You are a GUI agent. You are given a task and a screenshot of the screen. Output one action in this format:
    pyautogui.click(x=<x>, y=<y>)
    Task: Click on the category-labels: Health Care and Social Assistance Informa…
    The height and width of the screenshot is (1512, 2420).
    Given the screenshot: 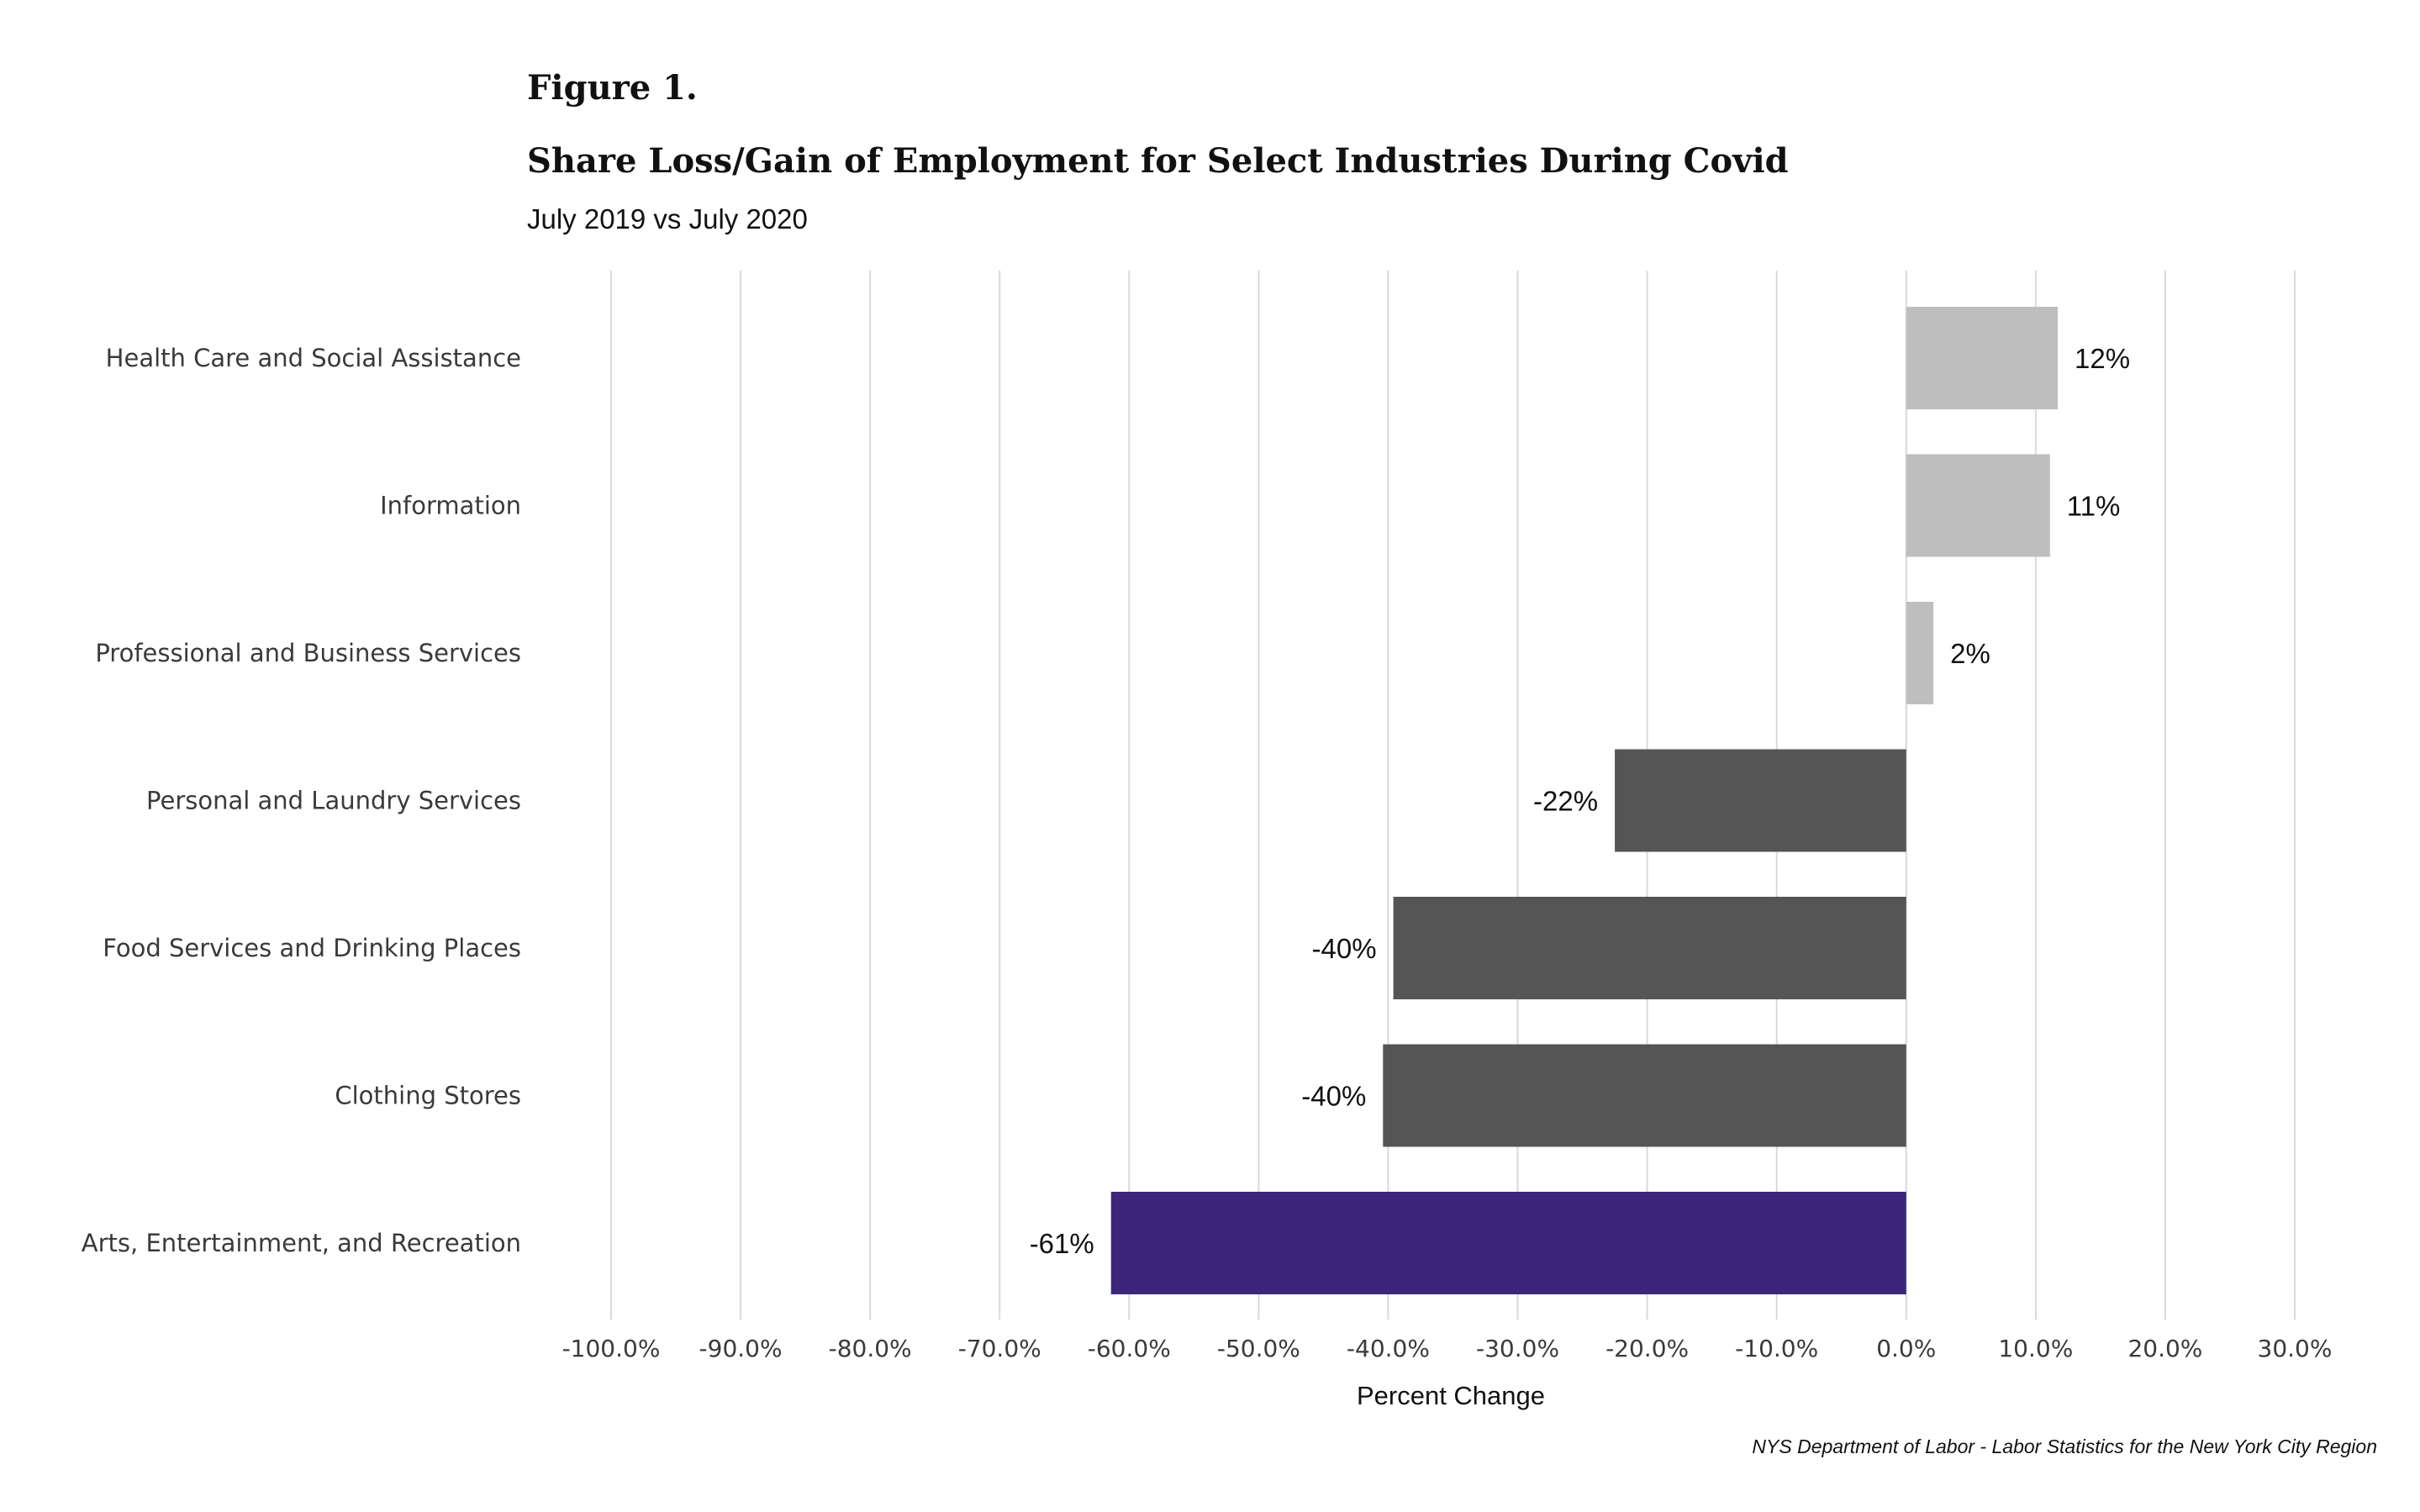 What is the action you would take?
    pyautogui.click(x=301, y=801)
    